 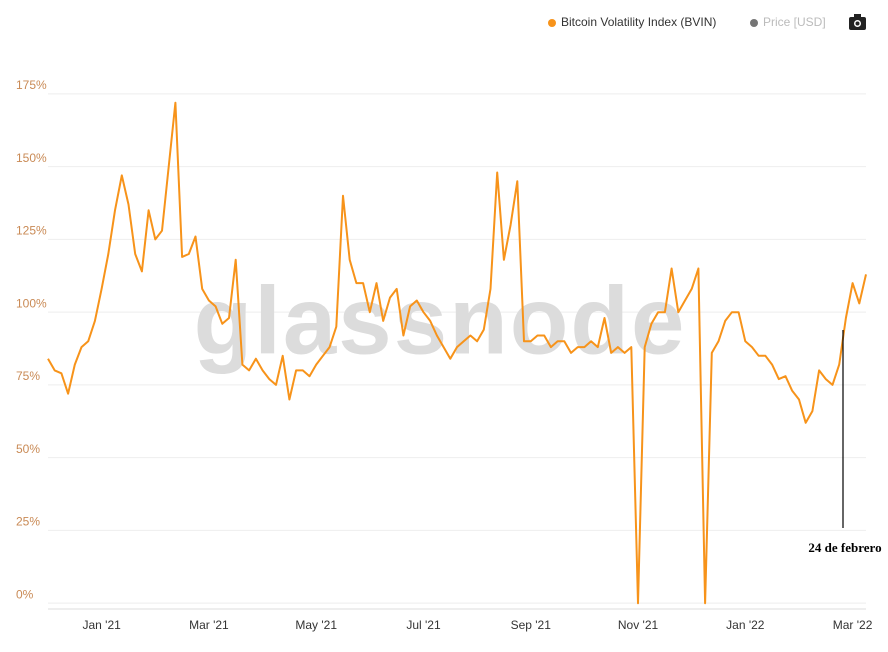 What do you see at coordinates (423, 625) in the screenshot?
I see `x-tick-label: Jul '21` at bounding box center [423, 625].